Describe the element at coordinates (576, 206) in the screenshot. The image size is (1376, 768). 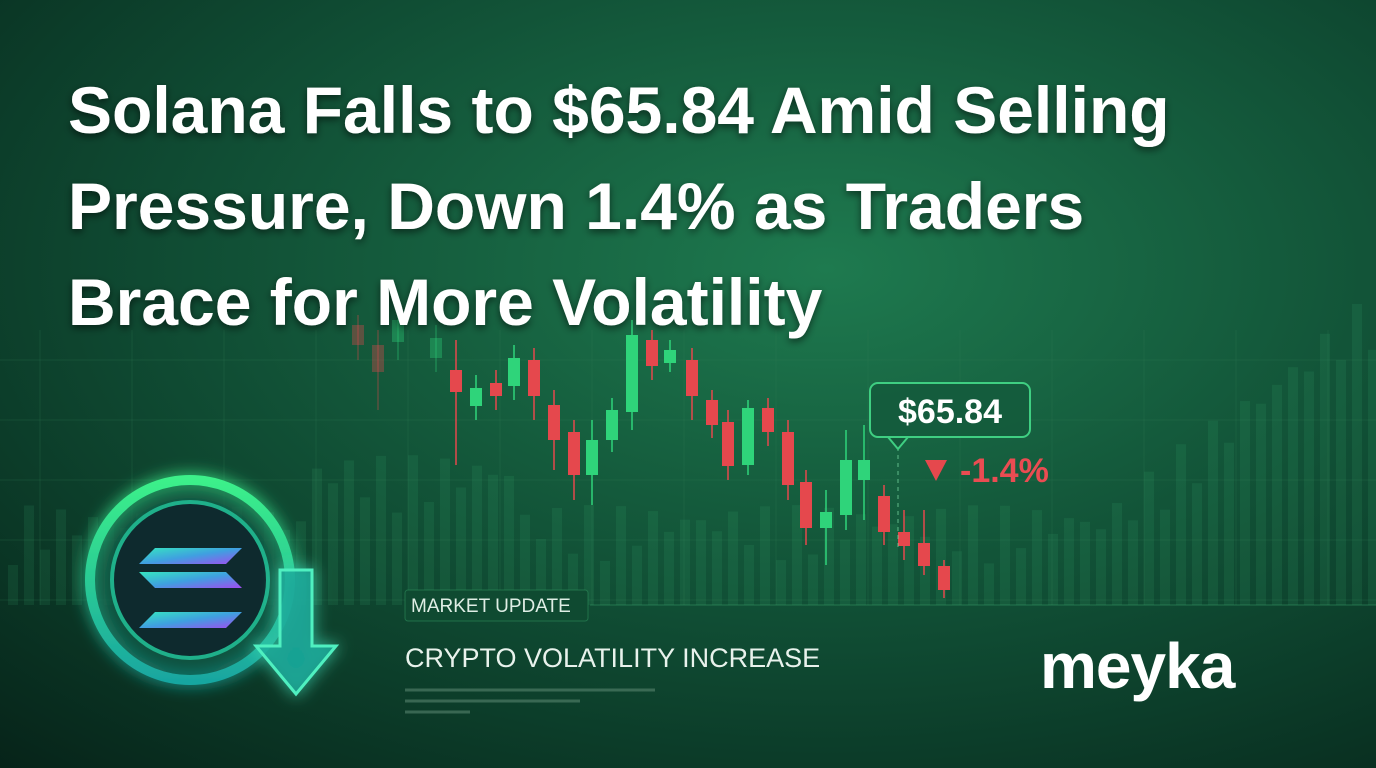
I see `headline-line: Pressure, Down 1.4% as Traders` at that location.